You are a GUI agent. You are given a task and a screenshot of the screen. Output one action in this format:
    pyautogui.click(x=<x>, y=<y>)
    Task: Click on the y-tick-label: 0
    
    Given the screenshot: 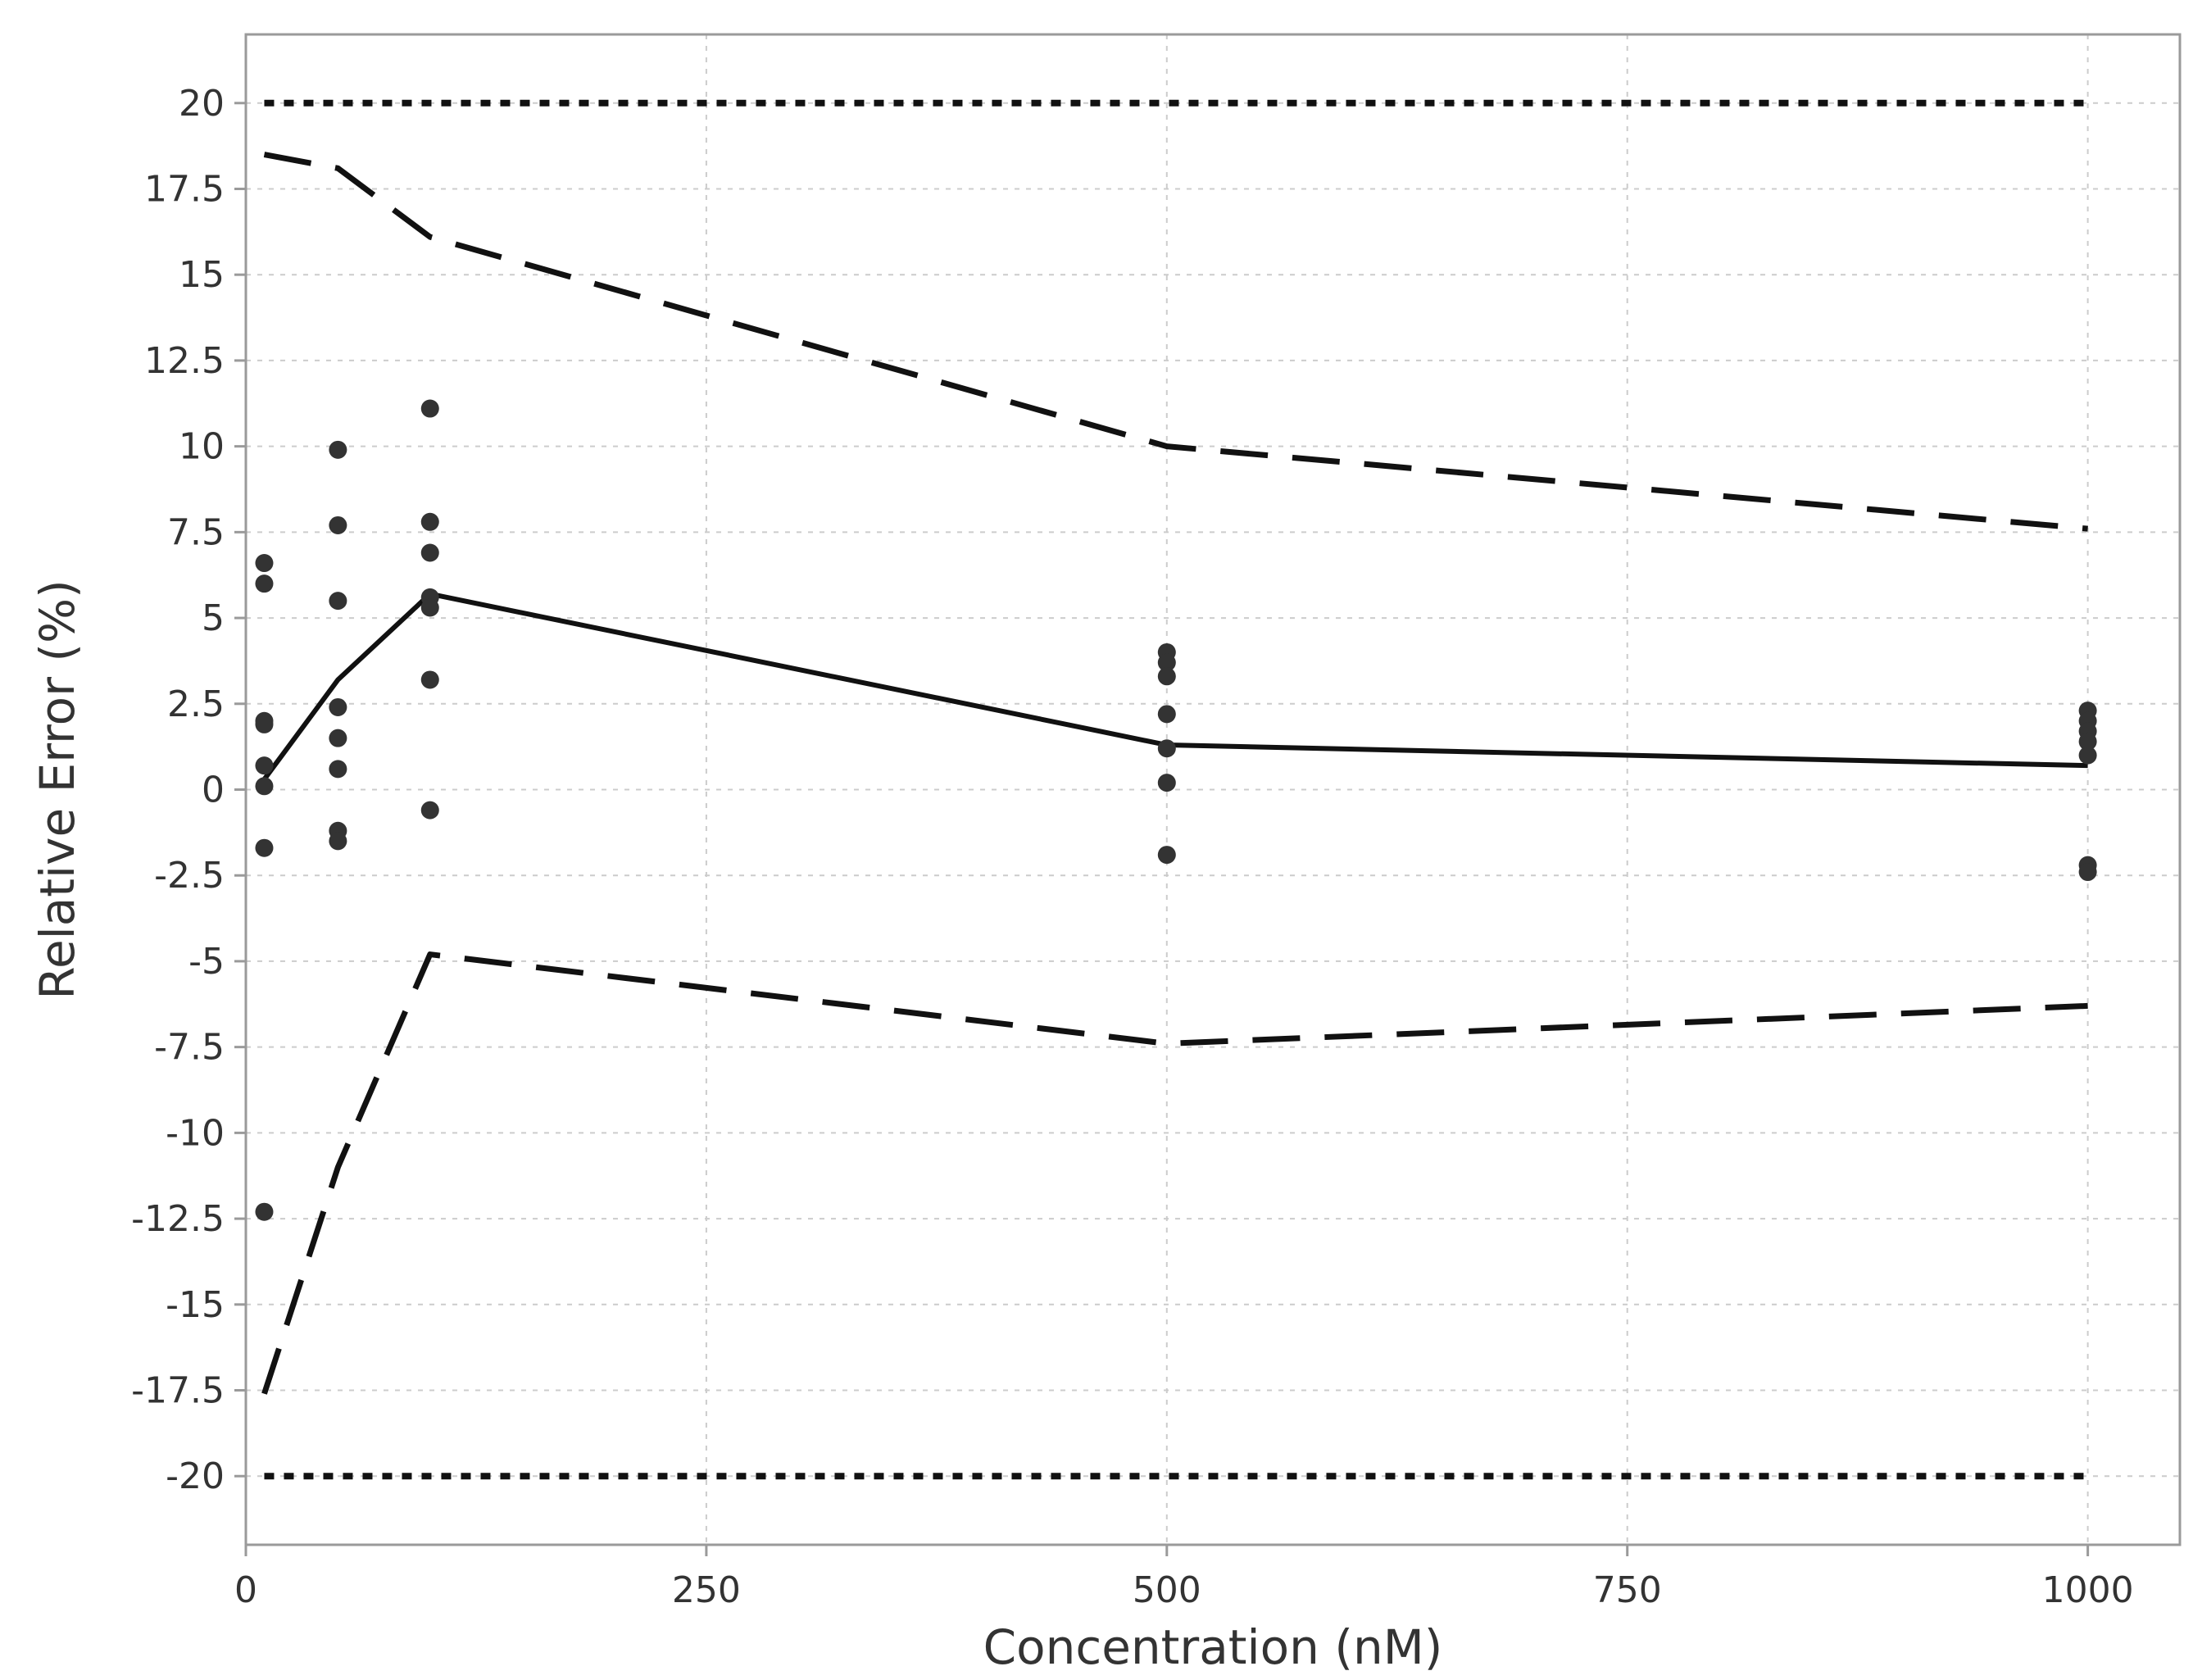 What is the action you would take?
    pyautogui.click(x=214, y=790)
    